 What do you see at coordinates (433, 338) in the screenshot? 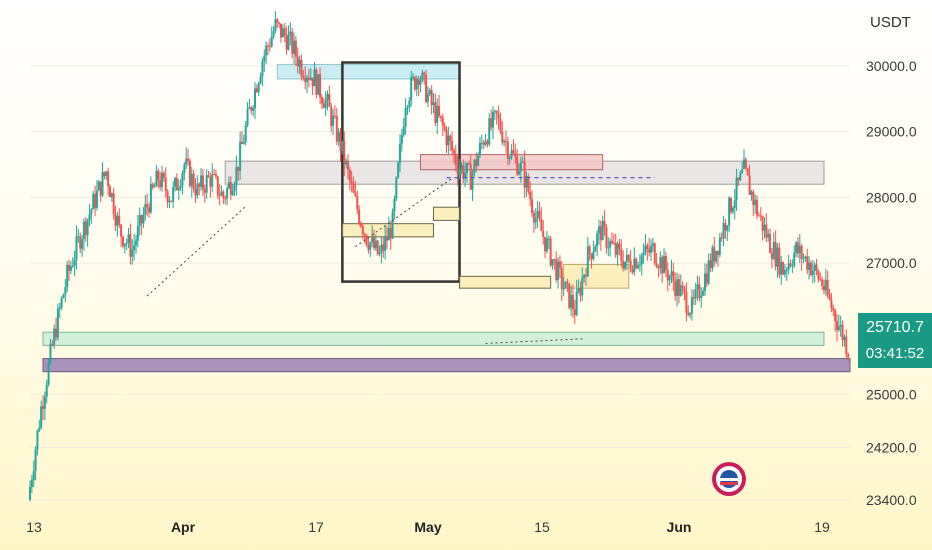
I see `green-zone` at bounding box center [433, 338].